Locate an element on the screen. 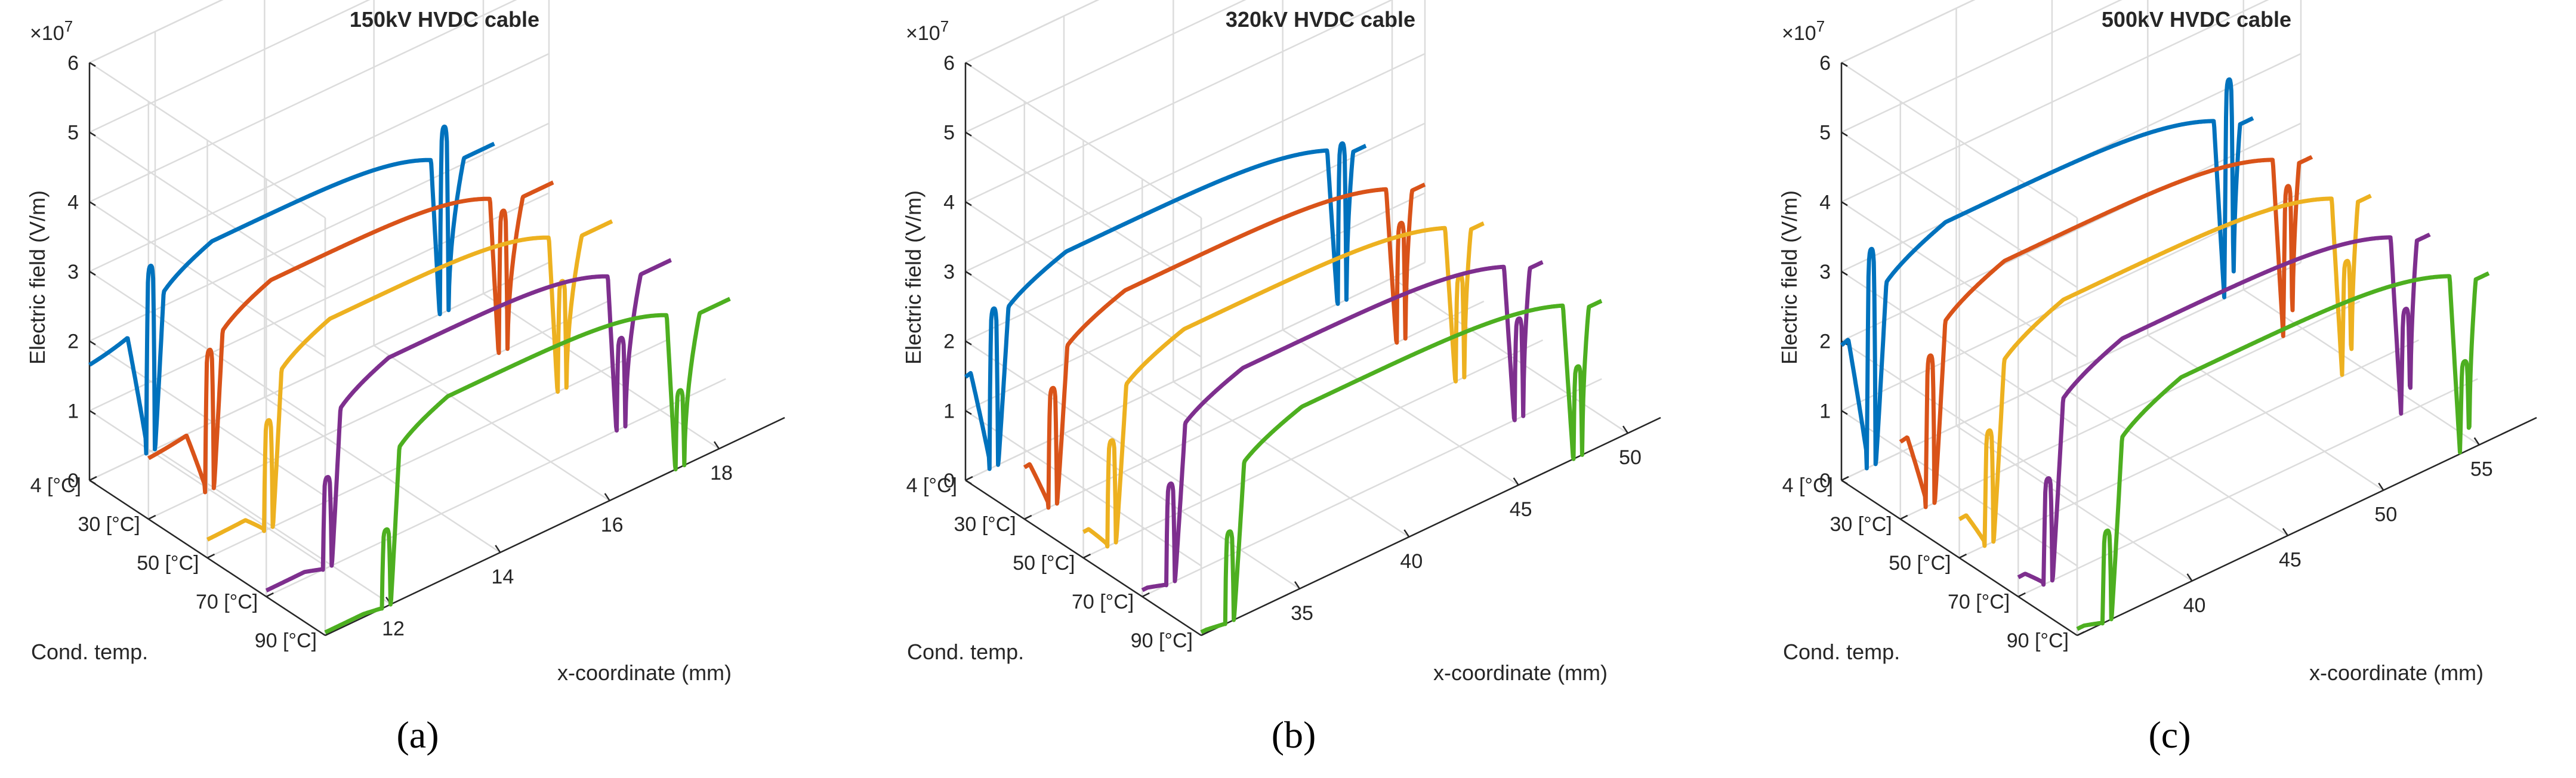  x-tick-label: 14 is located at coordinates (502, 577).